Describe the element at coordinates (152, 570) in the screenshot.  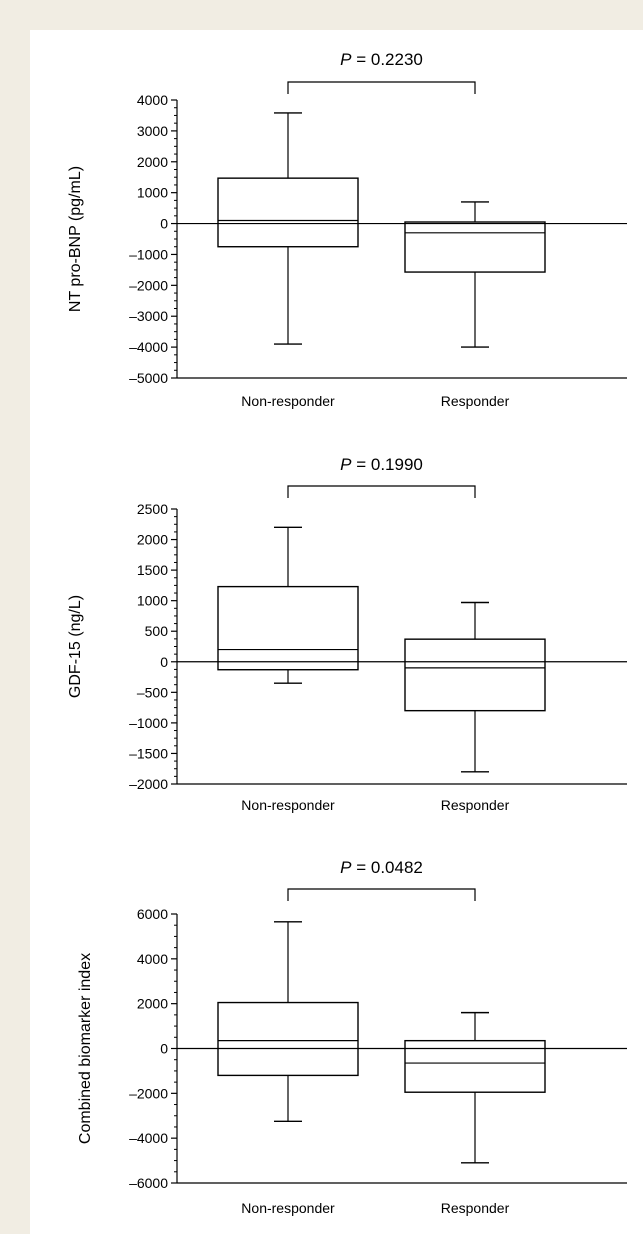
I see `y-tick-label: 1500` at that location.